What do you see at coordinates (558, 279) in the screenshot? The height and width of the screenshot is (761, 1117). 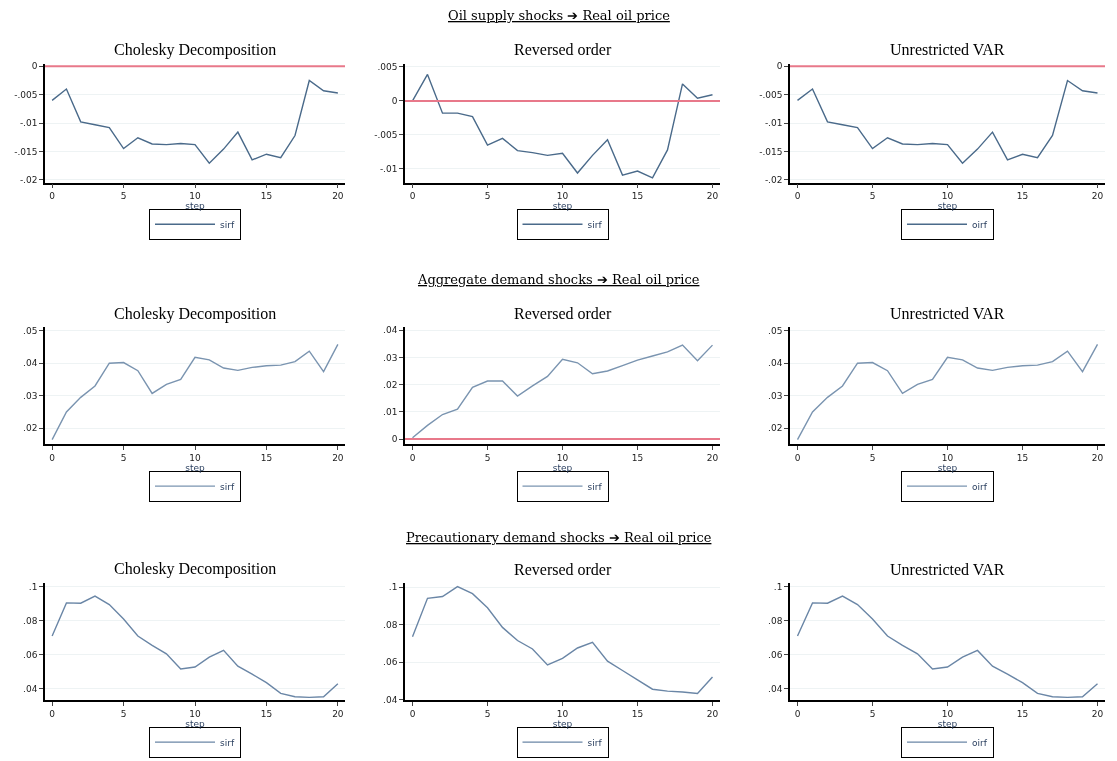 I see `text: Aggregate demand shocks ➔ Real oil price` at bounding box center [558, 279].